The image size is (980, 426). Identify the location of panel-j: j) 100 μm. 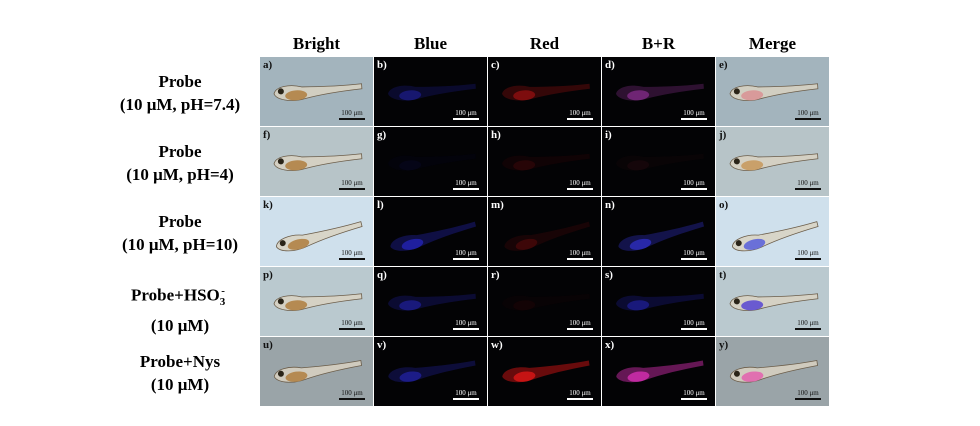
(772, 161).